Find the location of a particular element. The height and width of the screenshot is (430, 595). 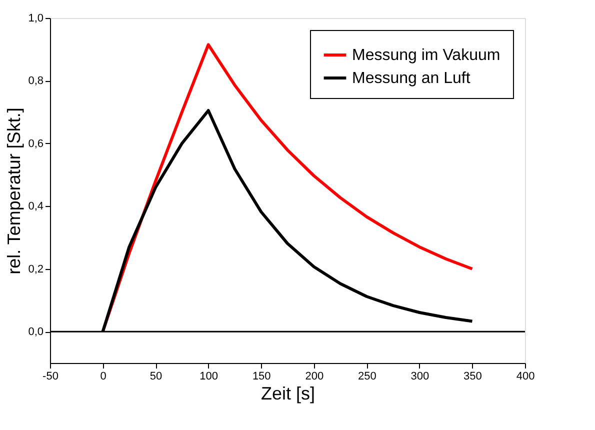

x-tick-label: 0 is located at coordinates (103, 376).